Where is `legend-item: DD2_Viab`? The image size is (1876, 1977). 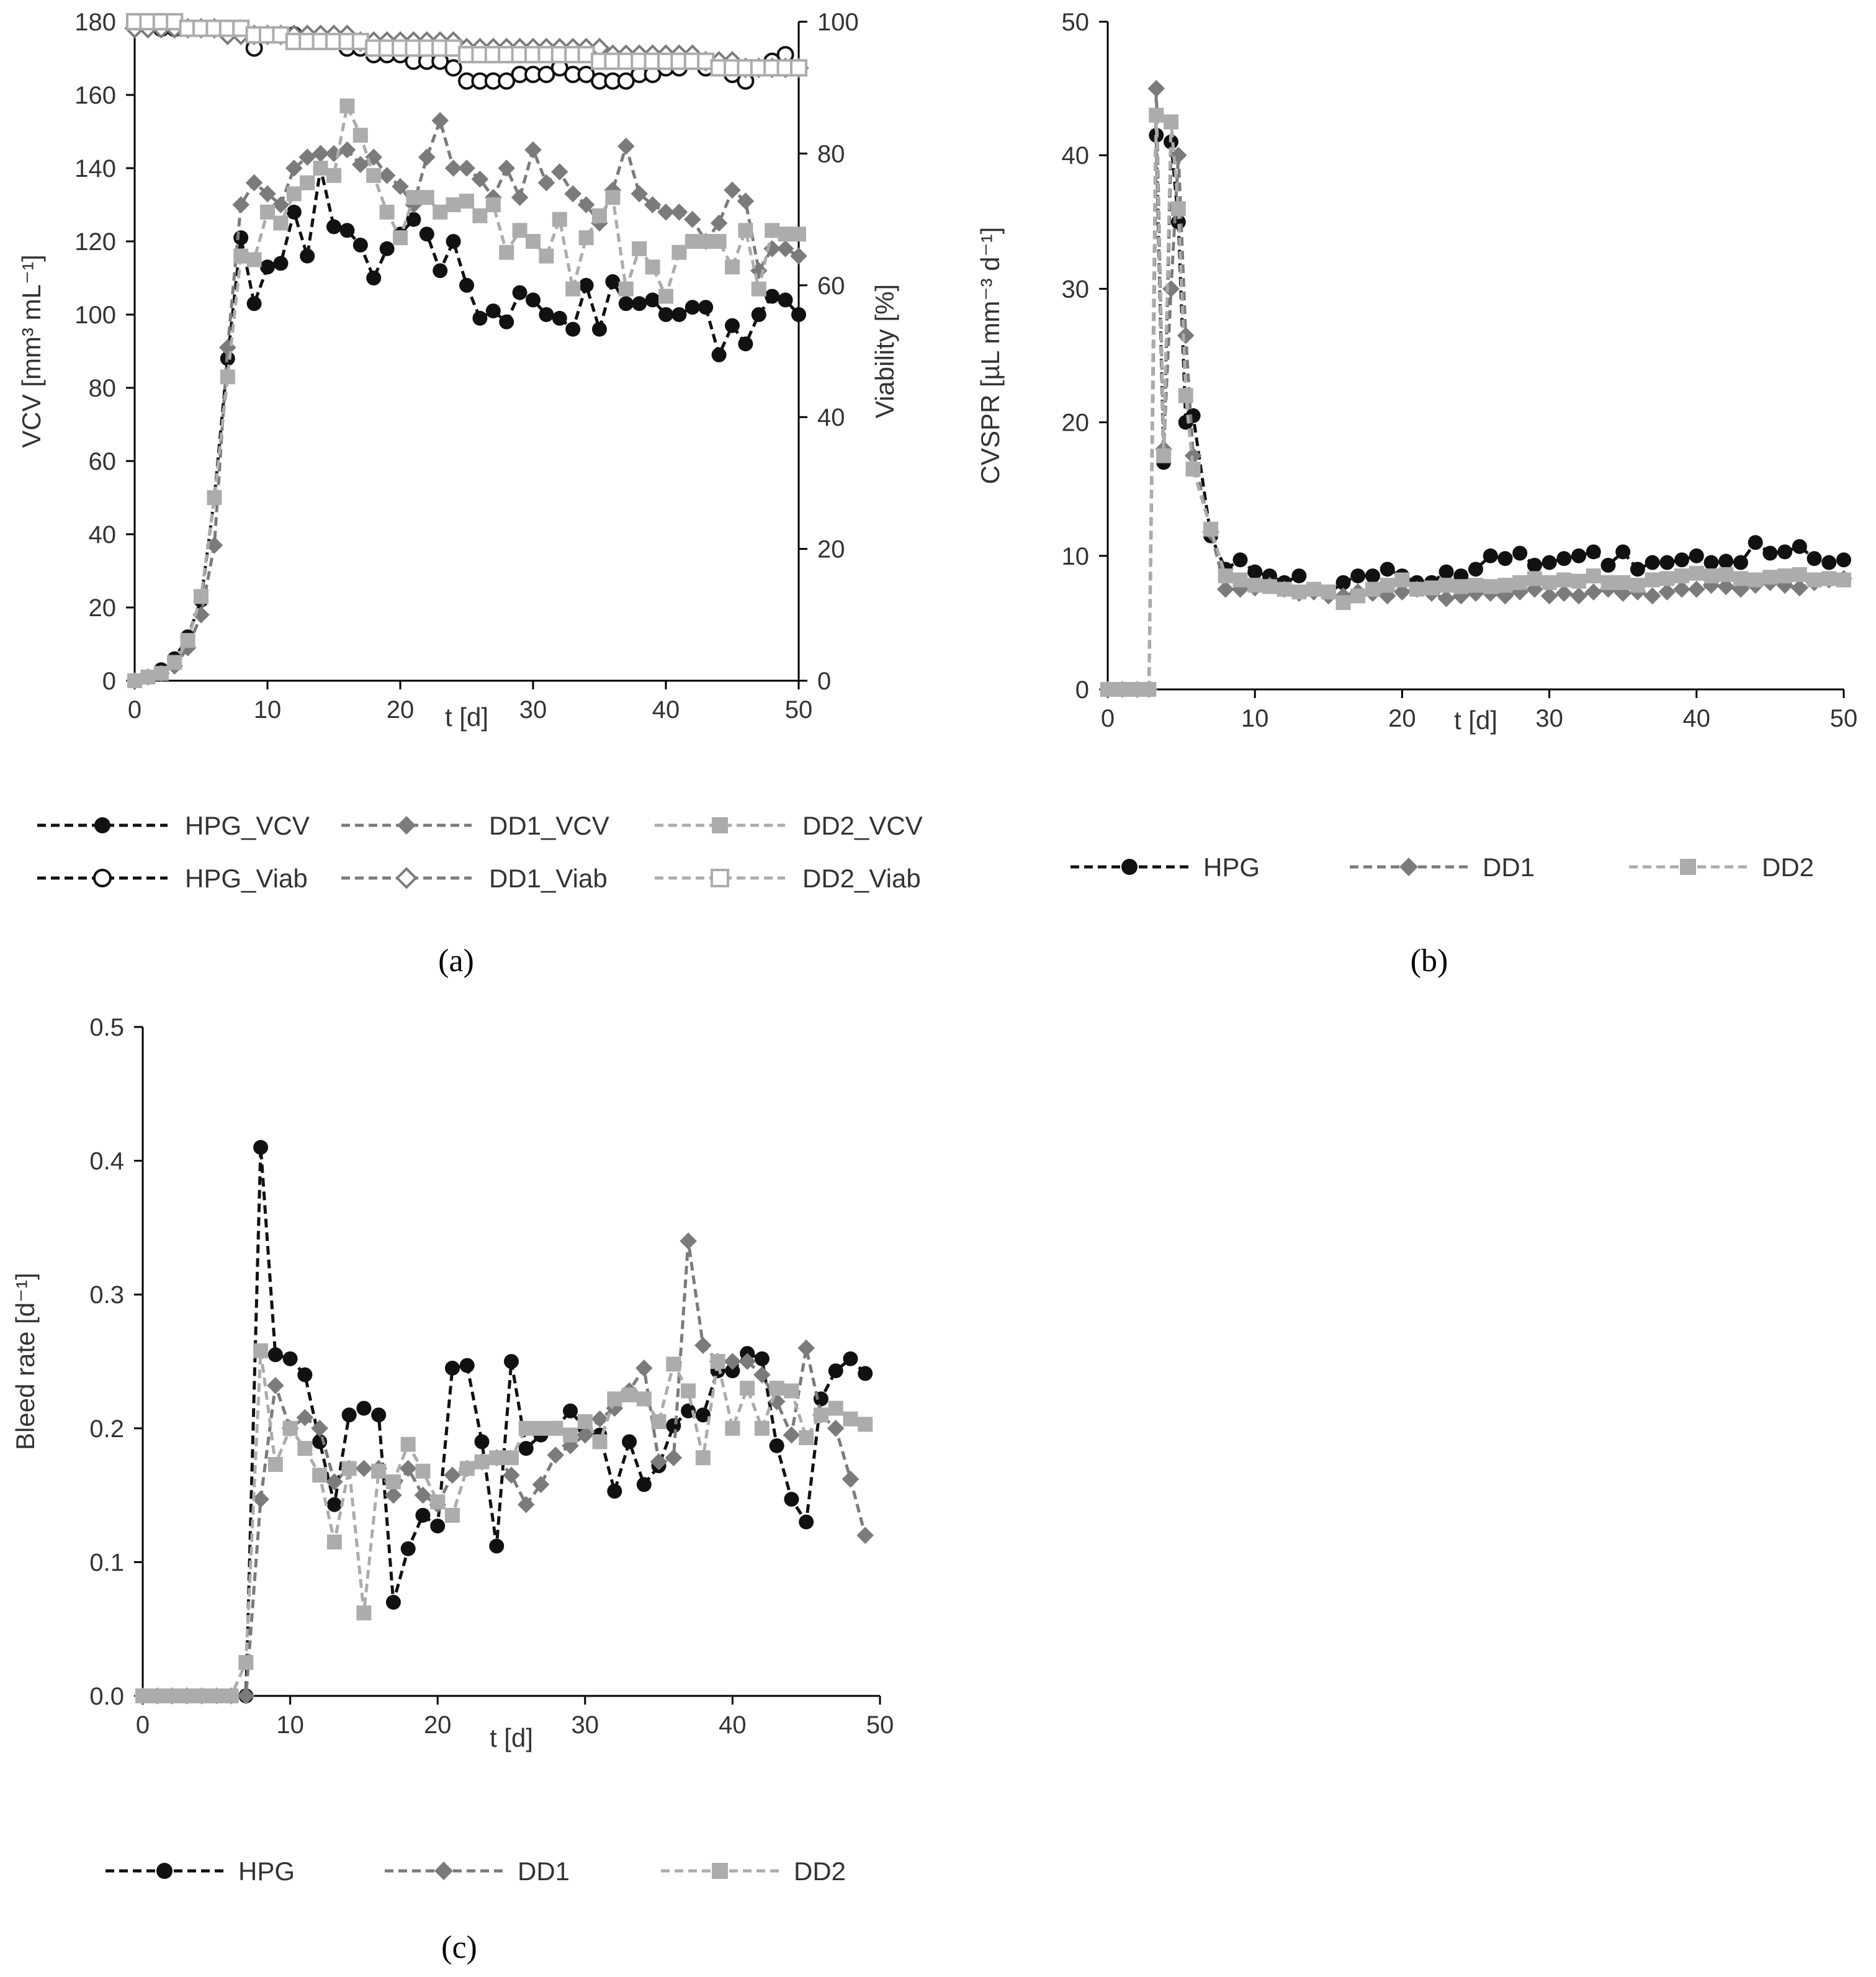 legend-item: DD2_Viab is located at coordinates (788, 879).